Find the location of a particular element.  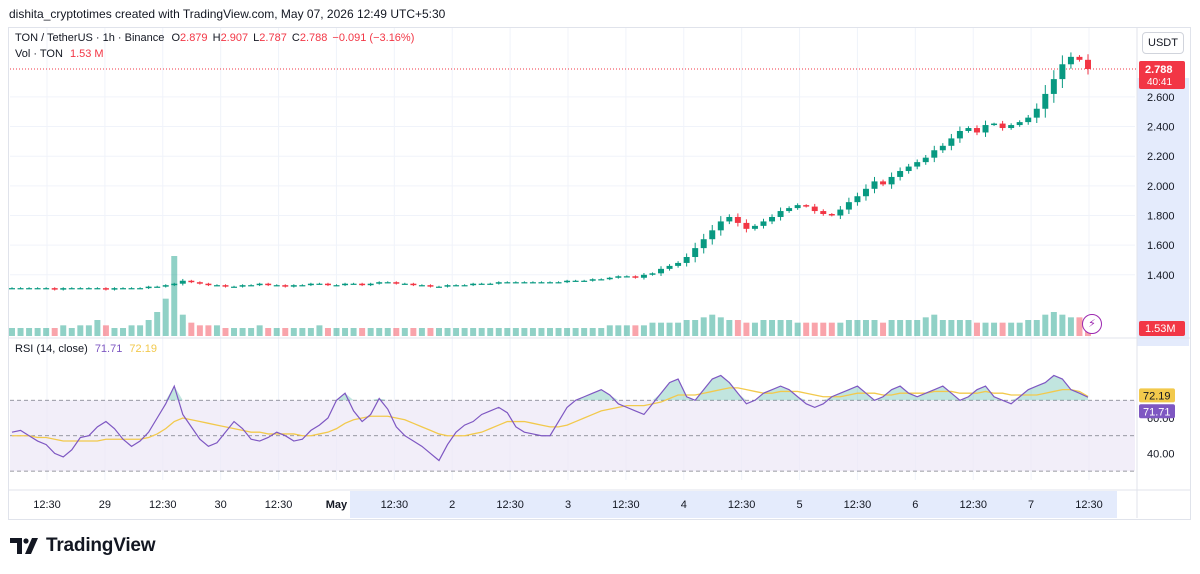

volume-label: Vol · TON is located at coordinates (39, 54).